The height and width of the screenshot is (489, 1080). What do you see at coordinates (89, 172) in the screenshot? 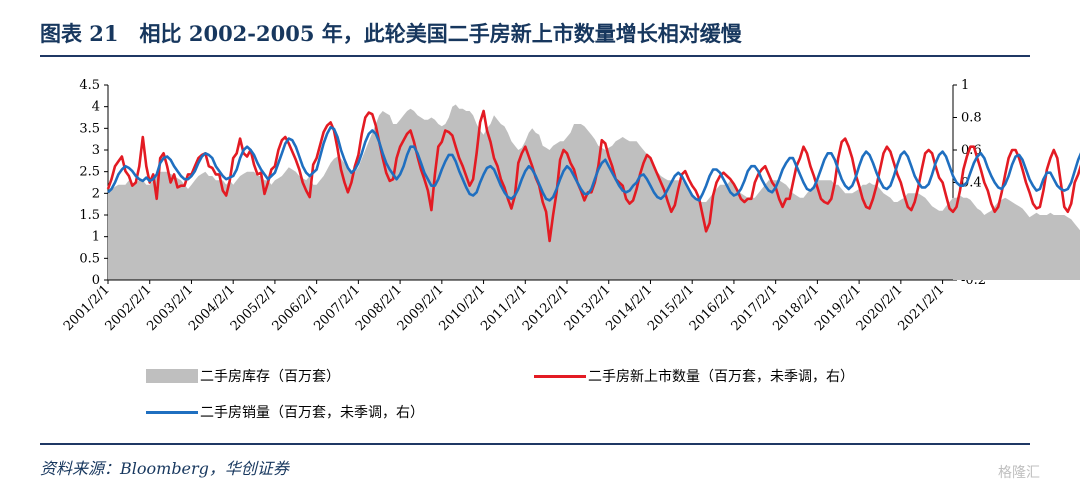
I see `left-tick-label: 2.5` at bounding box center [89, 172].